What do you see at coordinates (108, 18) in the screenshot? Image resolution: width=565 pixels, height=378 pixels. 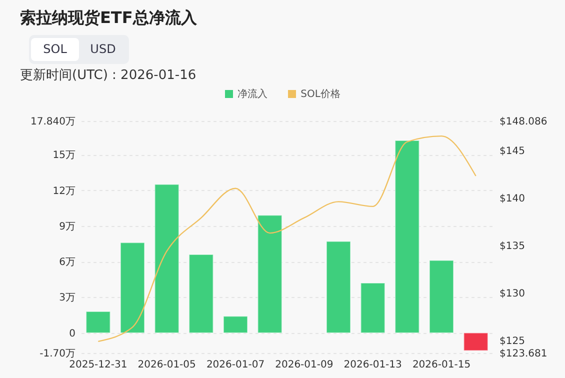 I see `chart-title: 索拉纳现货ETF总净流入` at bounding box center [108, 18].